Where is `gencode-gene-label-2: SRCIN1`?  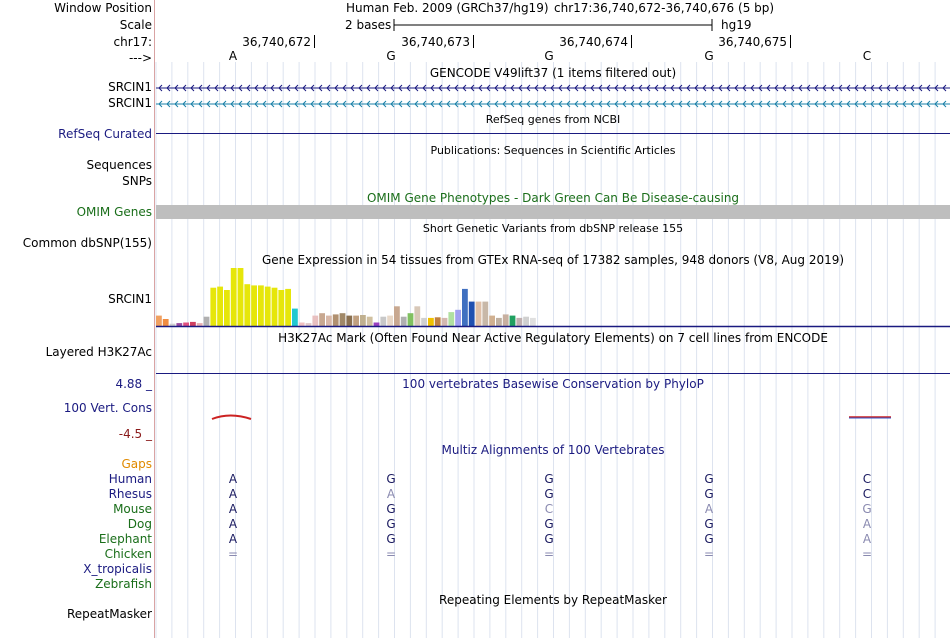
gencode-gene-label-2: SRCIN1 is located at coordinates (130, 103).